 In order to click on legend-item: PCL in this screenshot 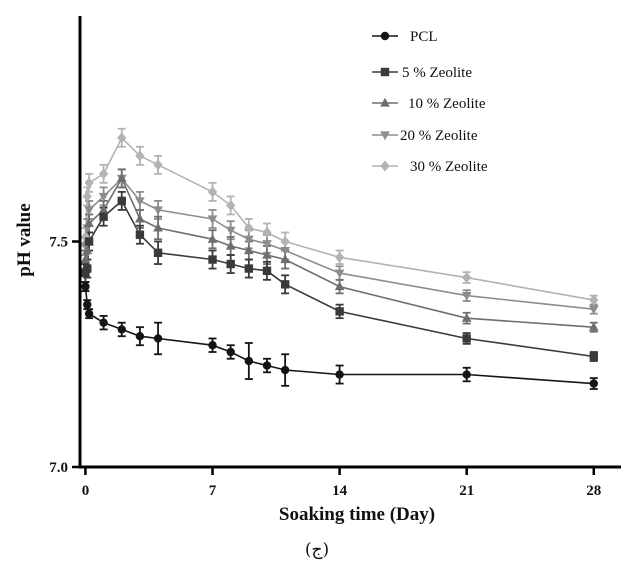, I will do `click(405, 37)`.